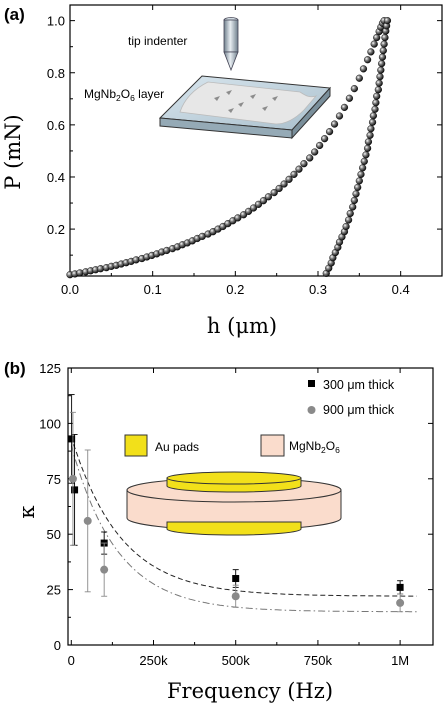 This screenshot has width=445, height=706. I want to click on x-tick-label-a: 0.1, so click(153, 289).